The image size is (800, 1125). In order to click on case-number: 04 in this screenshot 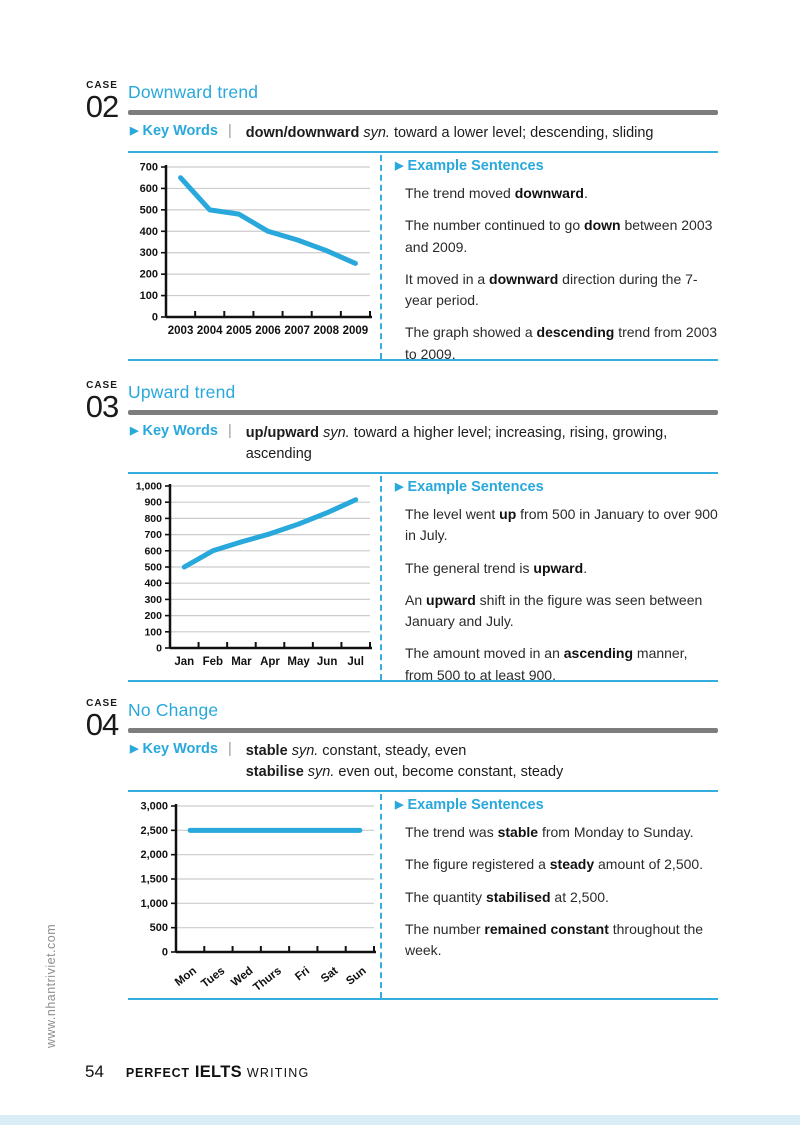, I will do `click(102, 724)`.